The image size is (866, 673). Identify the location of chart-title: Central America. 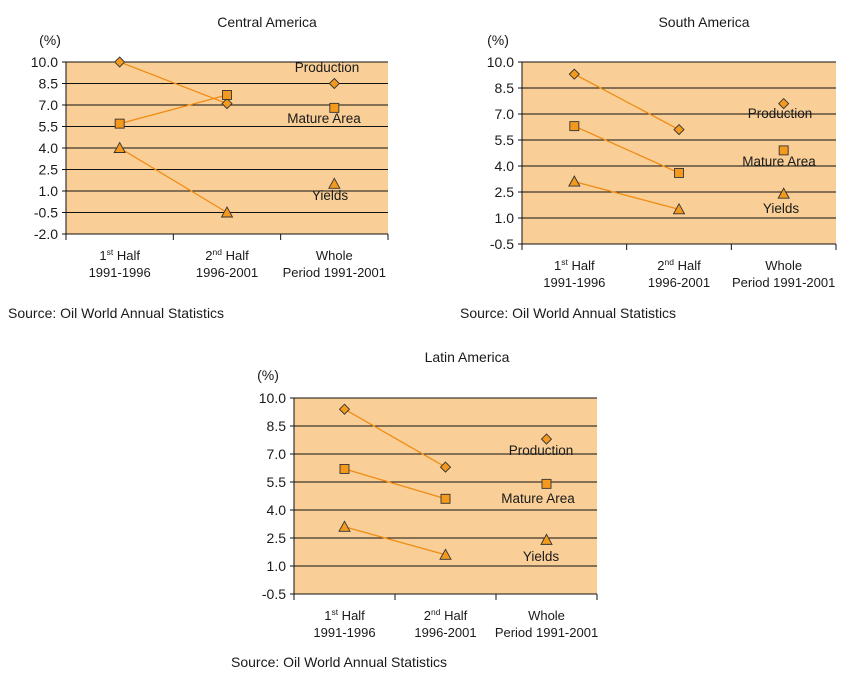
(267, 22).